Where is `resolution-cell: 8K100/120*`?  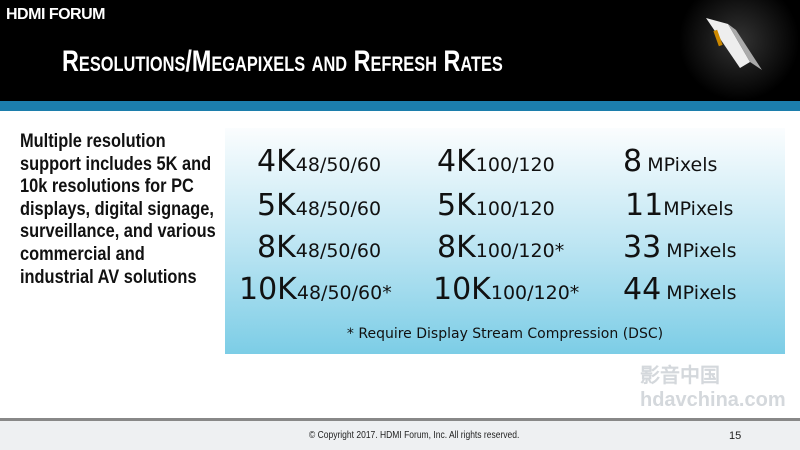 resolution-cell: 8K100/120* is located at coordinates (500, 250).